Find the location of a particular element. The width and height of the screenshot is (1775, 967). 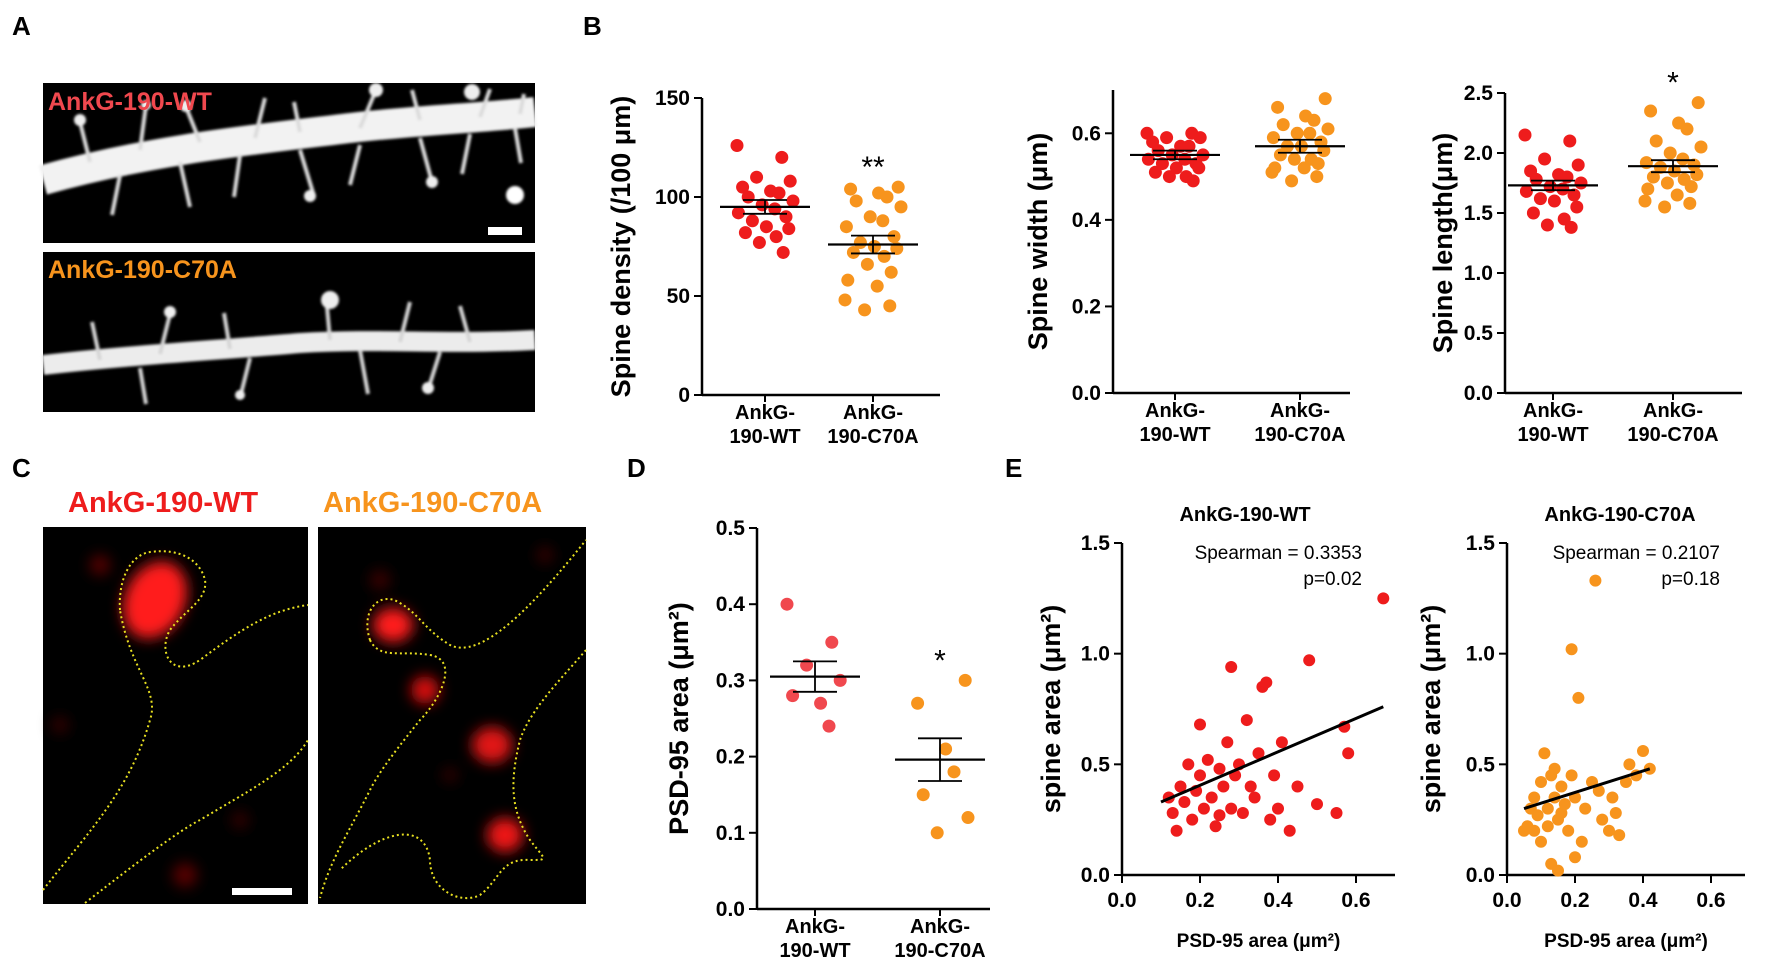

dendrite-c70a is located at coordinates (288, 348).